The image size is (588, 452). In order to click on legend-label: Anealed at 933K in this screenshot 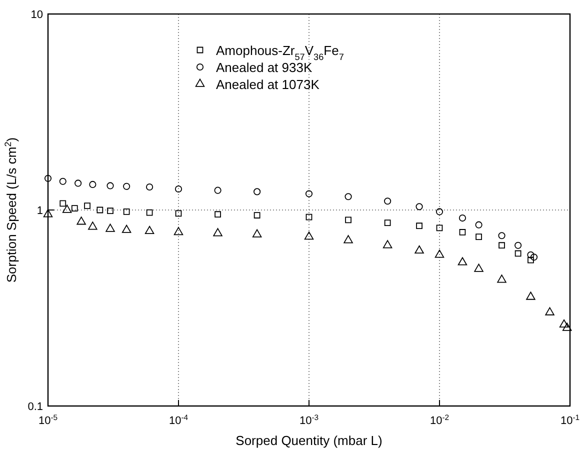, I will do `click(264, 67)`.